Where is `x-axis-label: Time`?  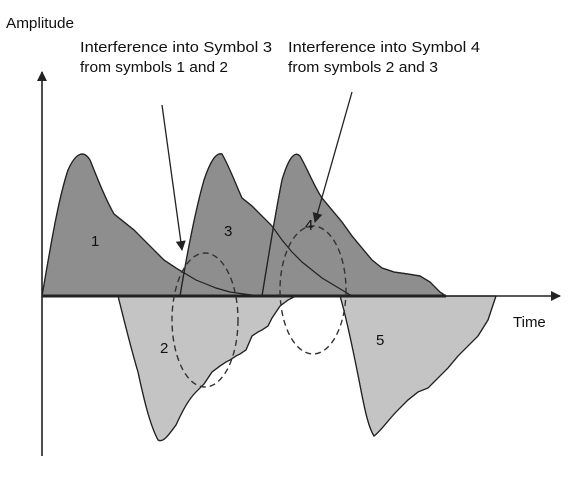 x-axis-label: Time is located at coordinates (529, 322).